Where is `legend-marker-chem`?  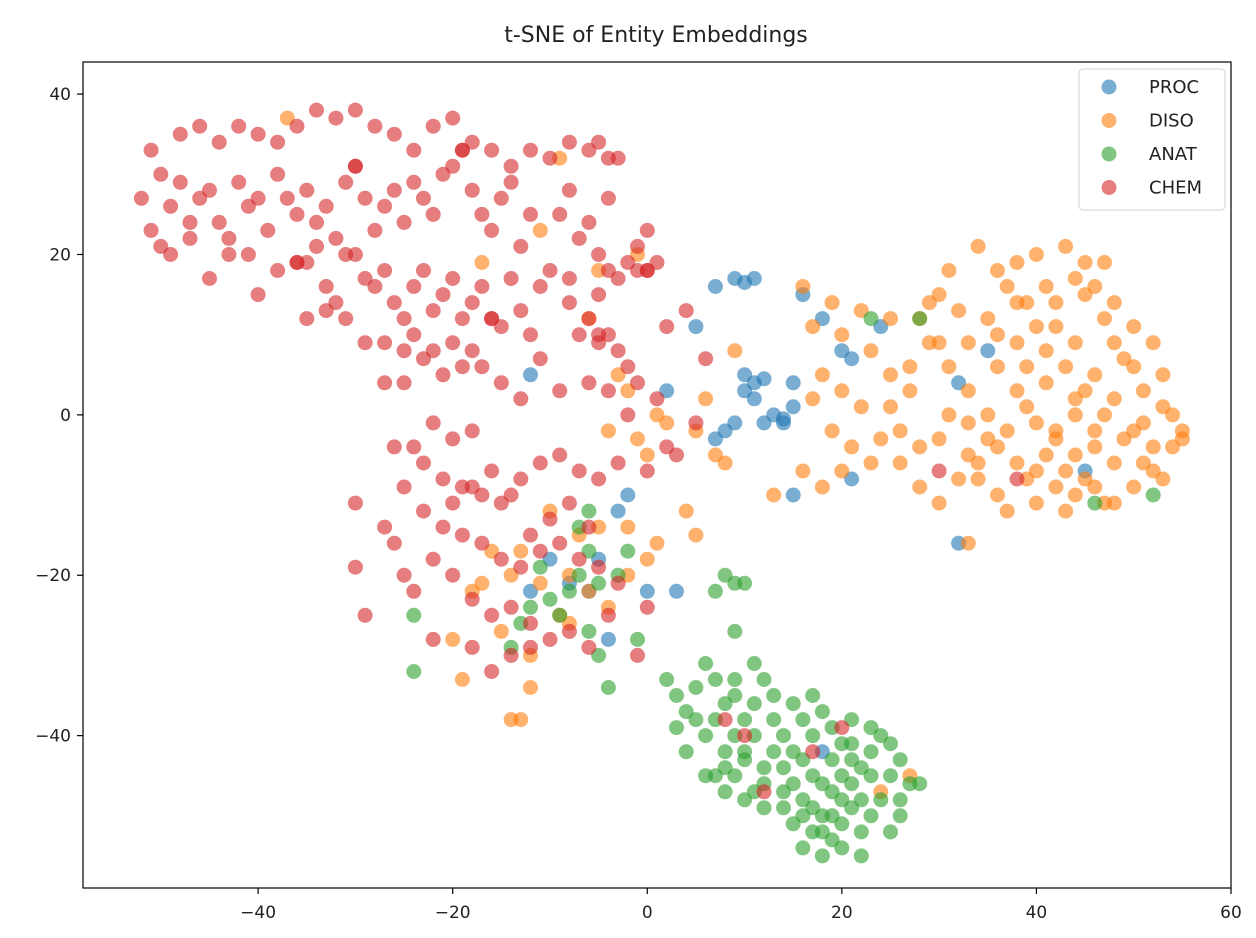
legend-marker-chem is located at coordinates (1109, 187).